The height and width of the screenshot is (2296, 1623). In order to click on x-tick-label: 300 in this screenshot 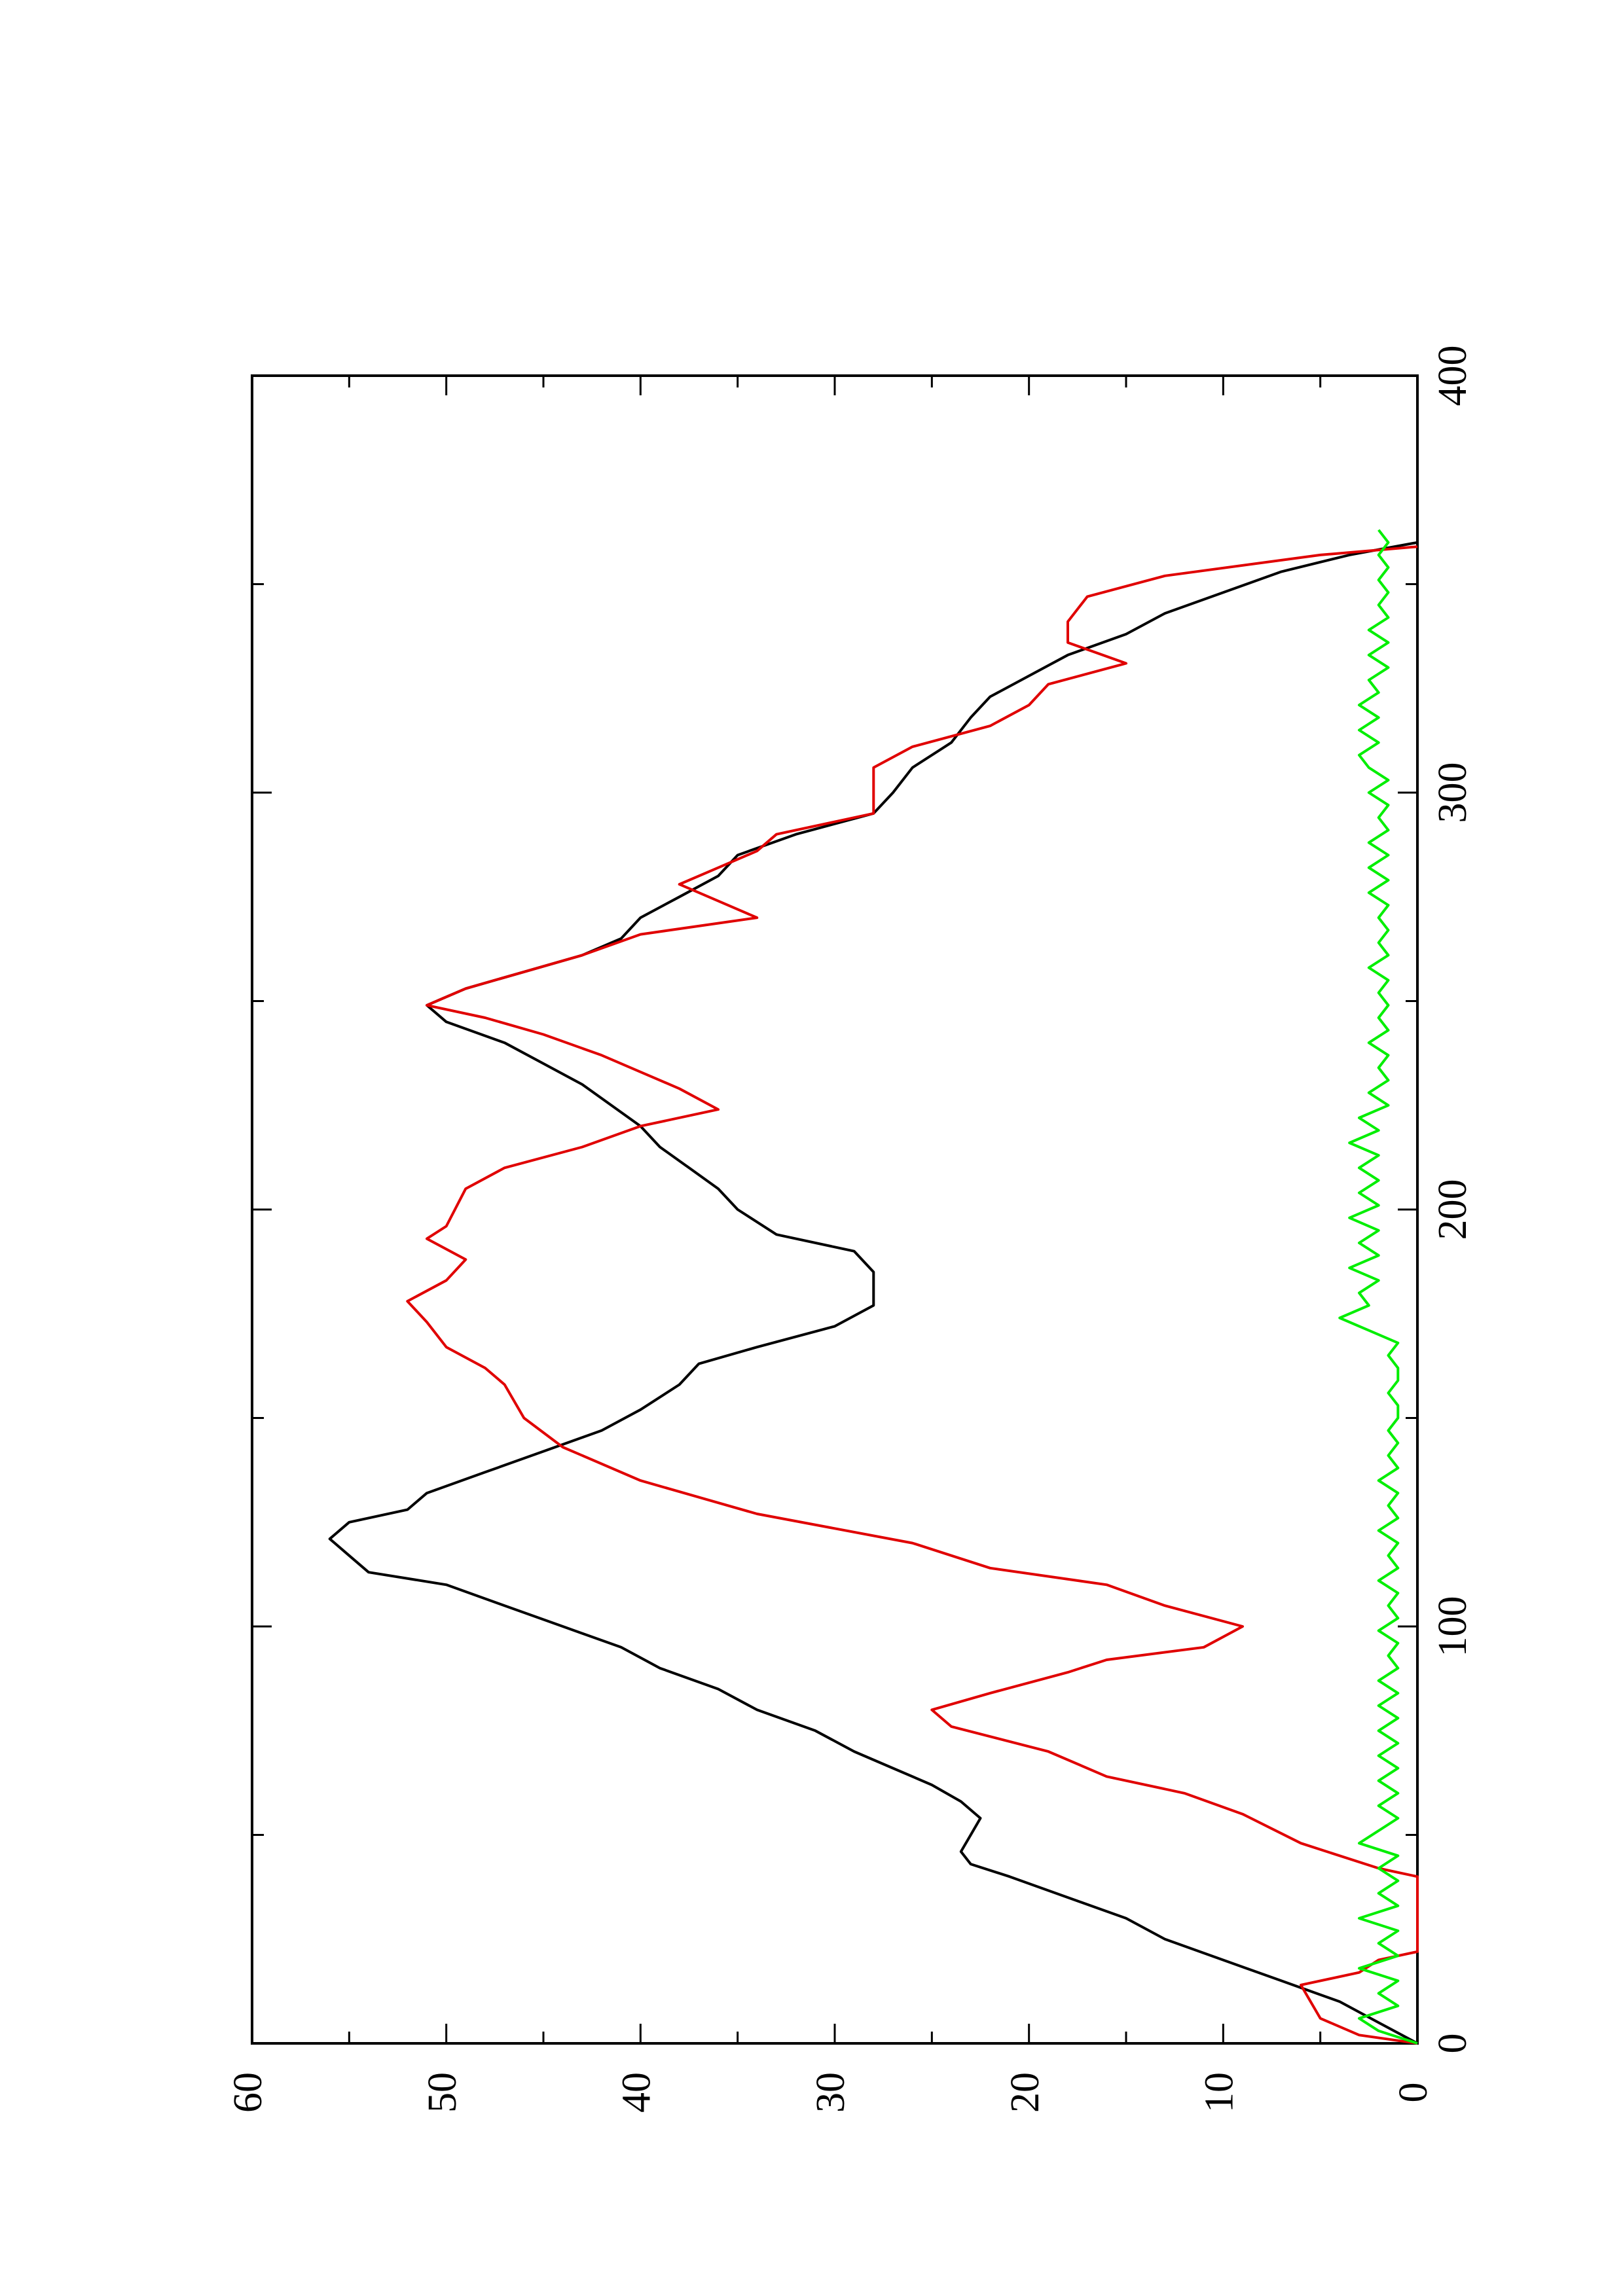, I will do `click(1453, 792)`.